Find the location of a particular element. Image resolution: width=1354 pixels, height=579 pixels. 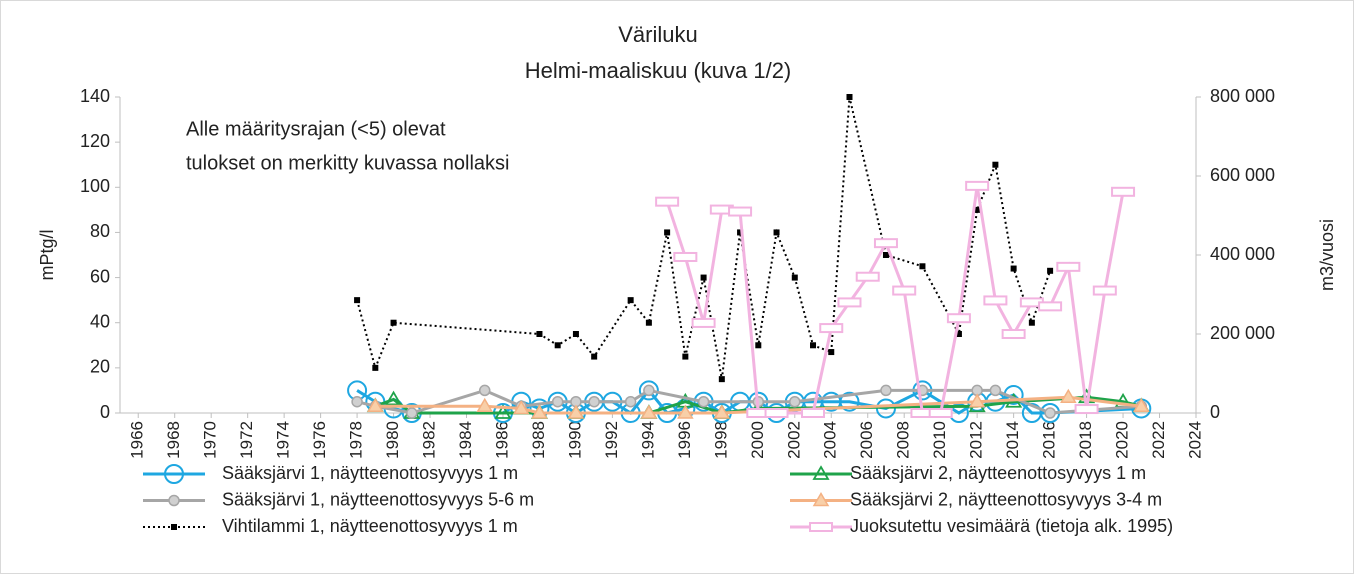

y2-tick-label: 0 is located at coordinates (1215, 412).